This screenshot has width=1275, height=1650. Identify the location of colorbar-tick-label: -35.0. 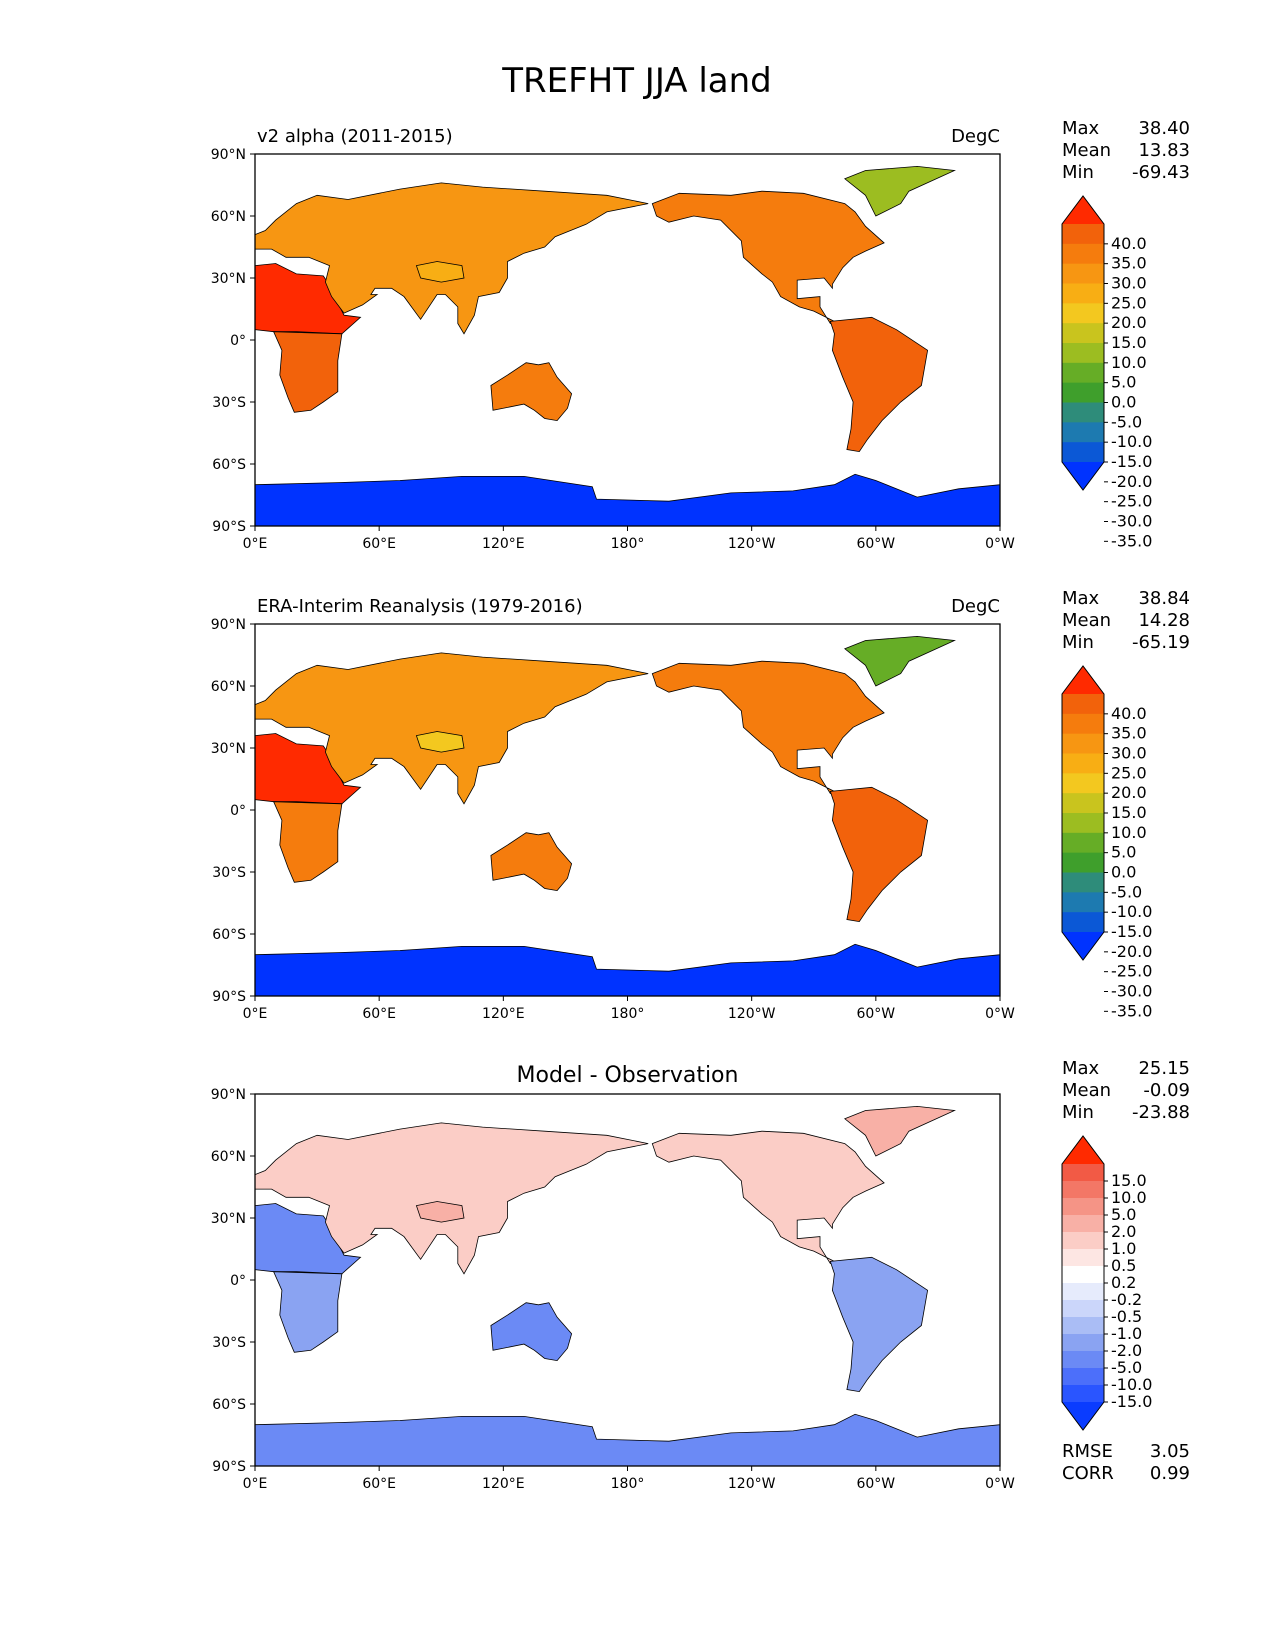
(1131, 1010).